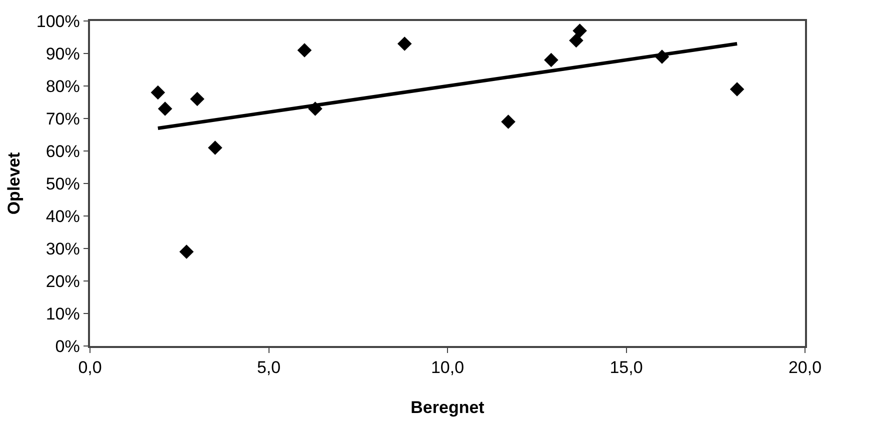 The height and width of the screenshot is (426, 875). I want to click on y-tick-label: 50%, so click(63, 184).